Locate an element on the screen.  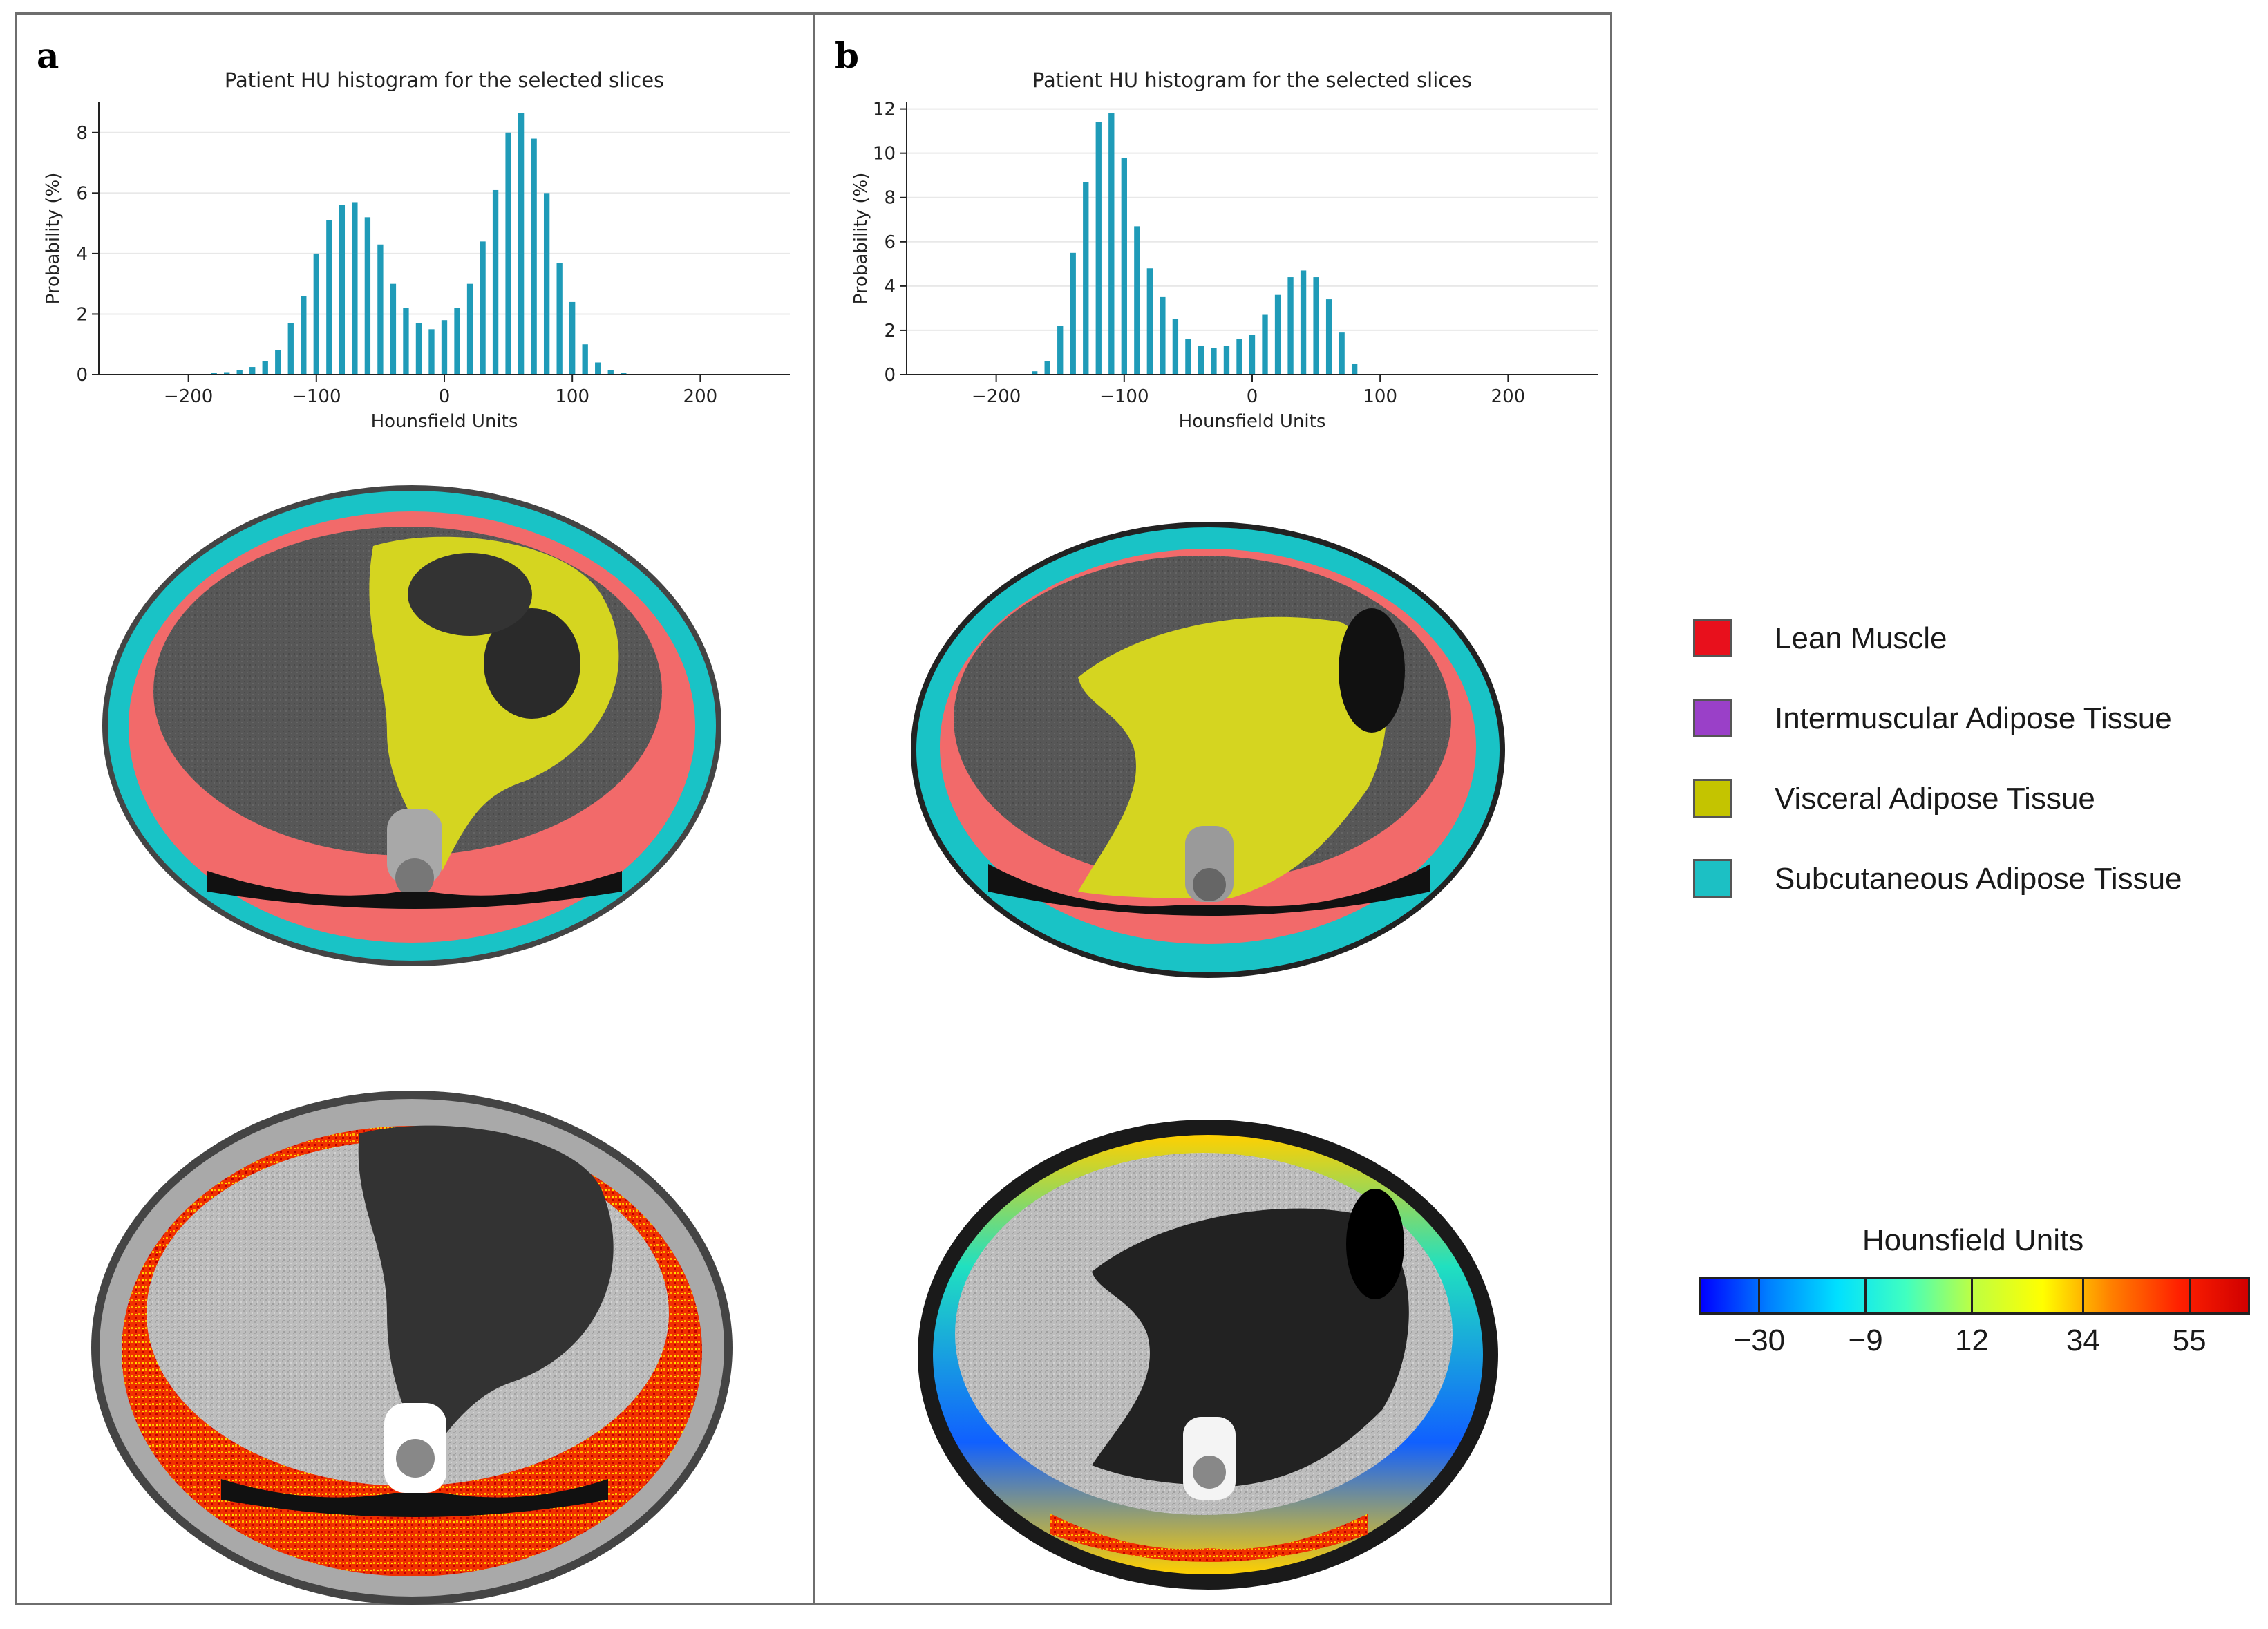
scan-b-vertebra is located at coordinates (1209, 885).